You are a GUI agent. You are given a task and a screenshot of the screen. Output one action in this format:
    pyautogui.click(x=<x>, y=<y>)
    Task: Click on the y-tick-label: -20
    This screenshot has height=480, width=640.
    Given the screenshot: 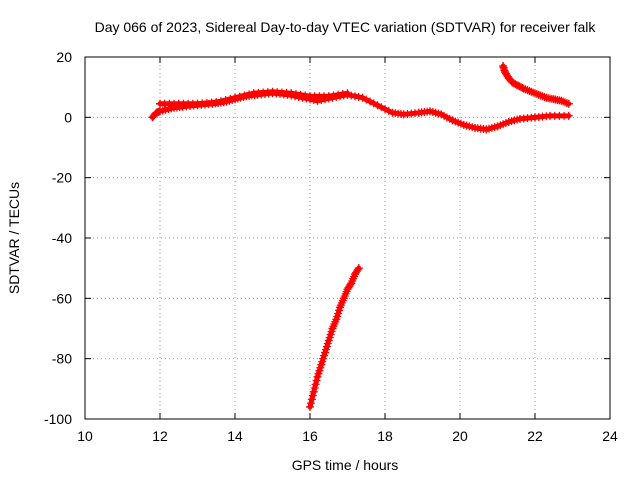 What is the action you would take?
    pyautogui.click(x=62, y=178)
    